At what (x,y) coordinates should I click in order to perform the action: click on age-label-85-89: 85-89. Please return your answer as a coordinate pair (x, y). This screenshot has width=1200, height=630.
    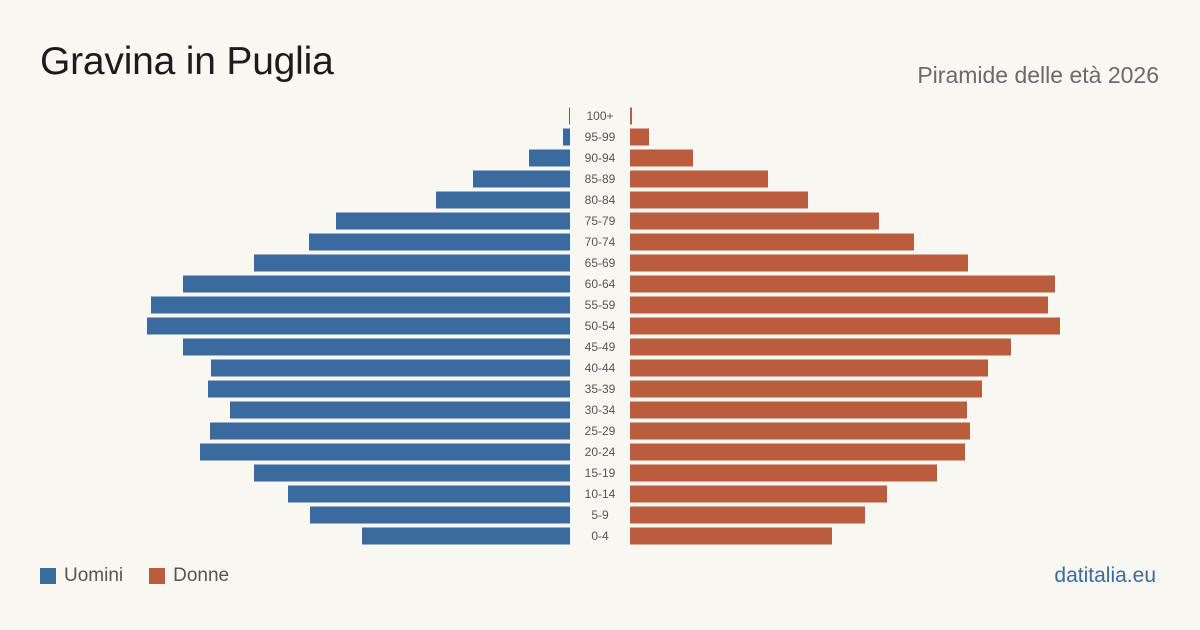
    Looking at the image, I should click on (600, 179).